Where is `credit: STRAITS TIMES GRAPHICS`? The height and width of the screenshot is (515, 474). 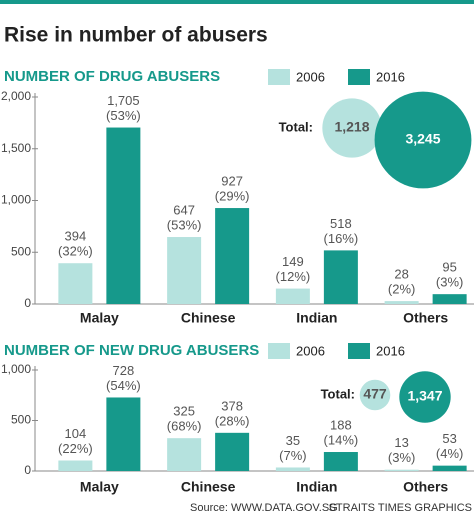 credit: STRAITS TIMES GRAPHICS is located at coordinates (400, 508).